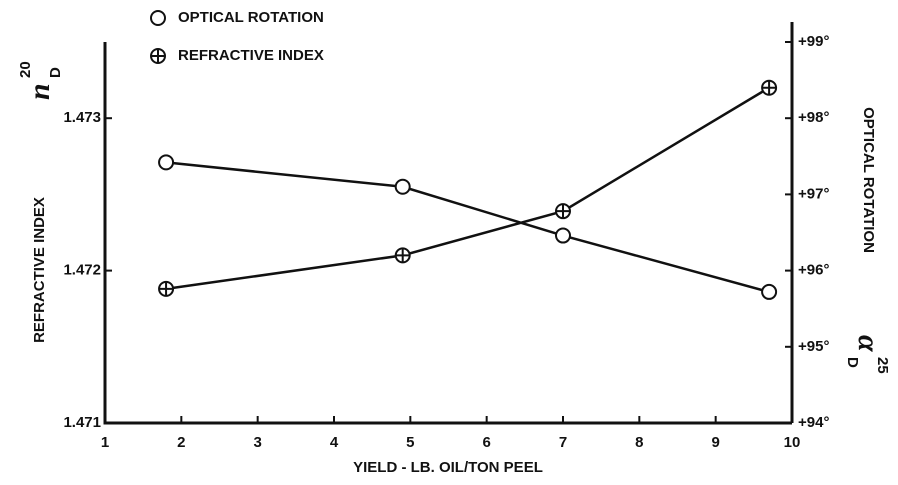 The image size is (898, 485). Describe the element at coordinates (882, 365) in the screenshot. I see `y2-symbol-sup: 25` at that location.